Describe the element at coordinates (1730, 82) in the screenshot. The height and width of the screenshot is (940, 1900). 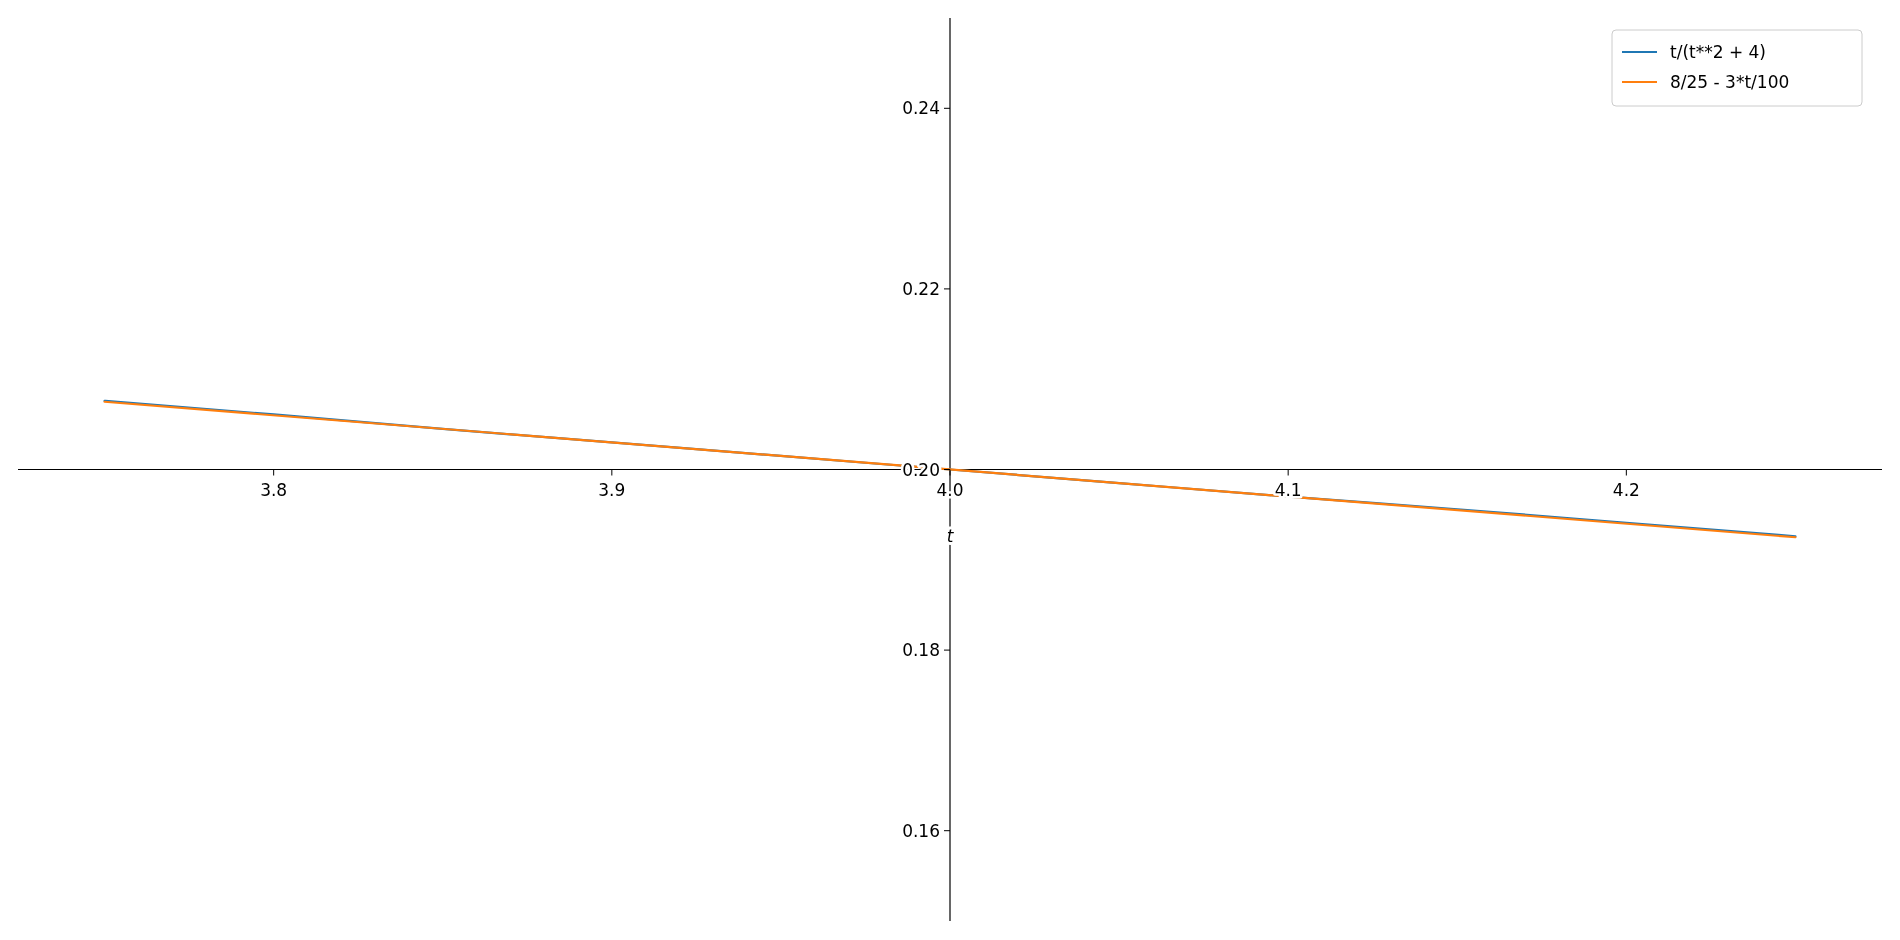
I see `legend-label: 8/25 - 3*t/100` at that location.